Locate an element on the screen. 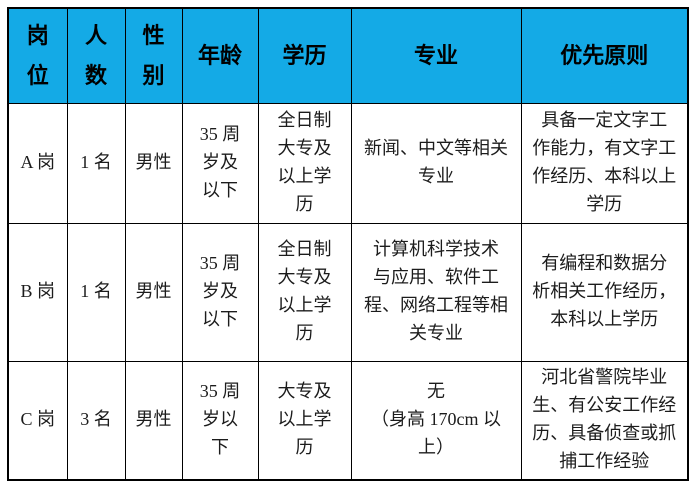 The width and height of the screenshot is (693, 485). header-major: 专业 is located at coordinates (436, 55).